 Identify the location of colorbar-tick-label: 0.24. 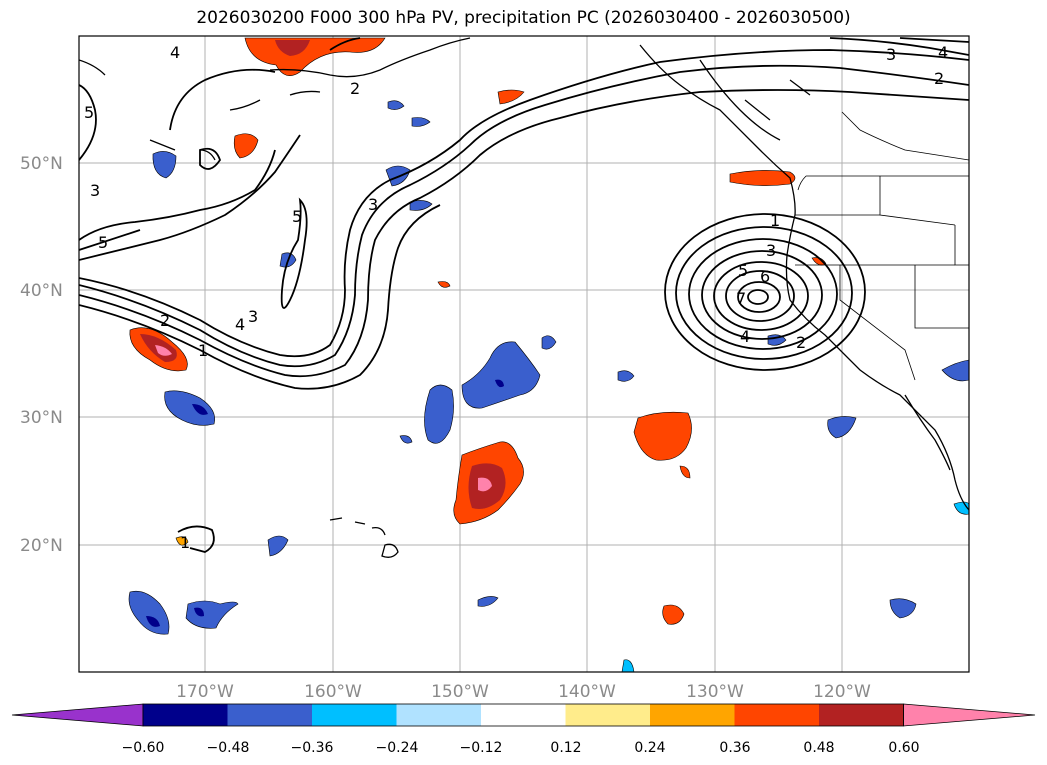
(649, 748).